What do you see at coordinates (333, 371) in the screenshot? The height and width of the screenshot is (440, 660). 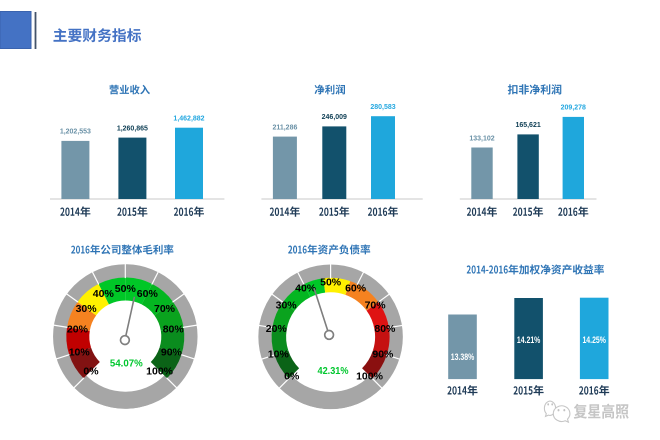 I see `svg-text: 42.31%` at bounding box center [333, 371].